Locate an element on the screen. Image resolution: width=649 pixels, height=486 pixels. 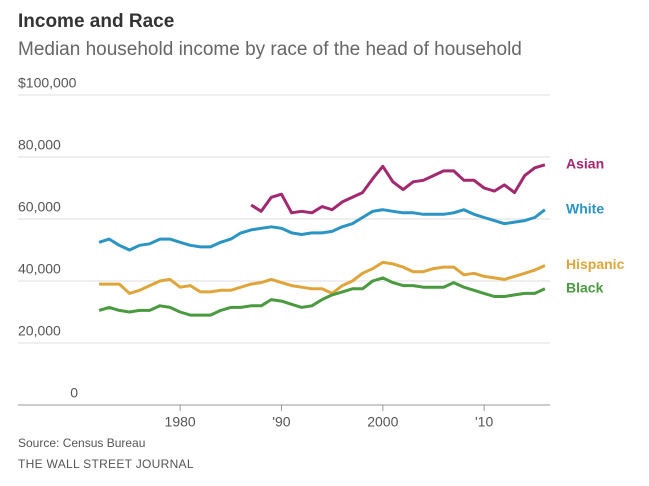
y-tick-label: 60,000 is located at coordinates (39, 207).